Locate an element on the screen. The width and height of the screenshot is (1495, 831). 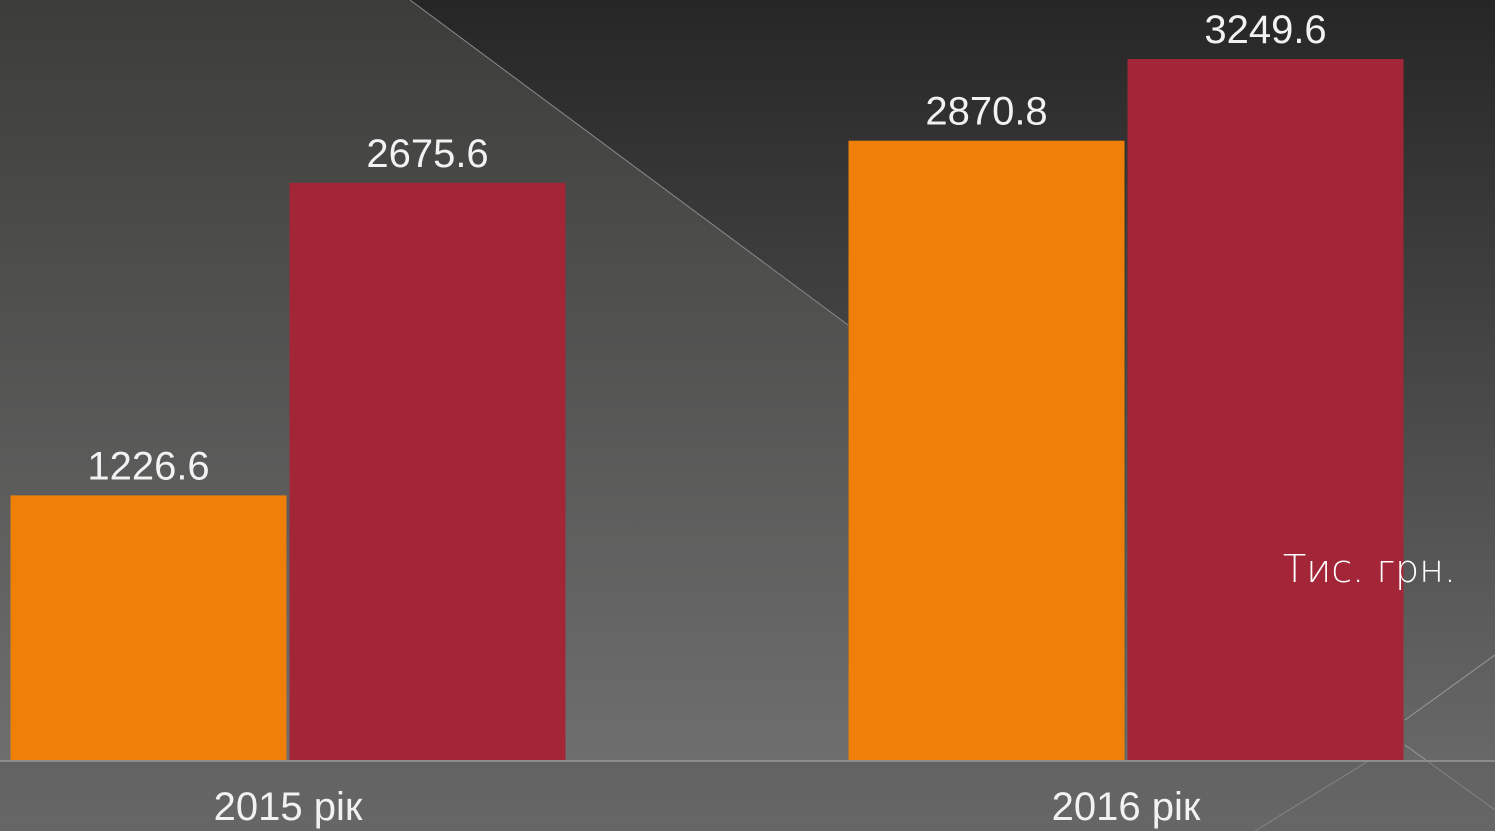
data-label: 1226.6 is located at coordinates (148, 466).